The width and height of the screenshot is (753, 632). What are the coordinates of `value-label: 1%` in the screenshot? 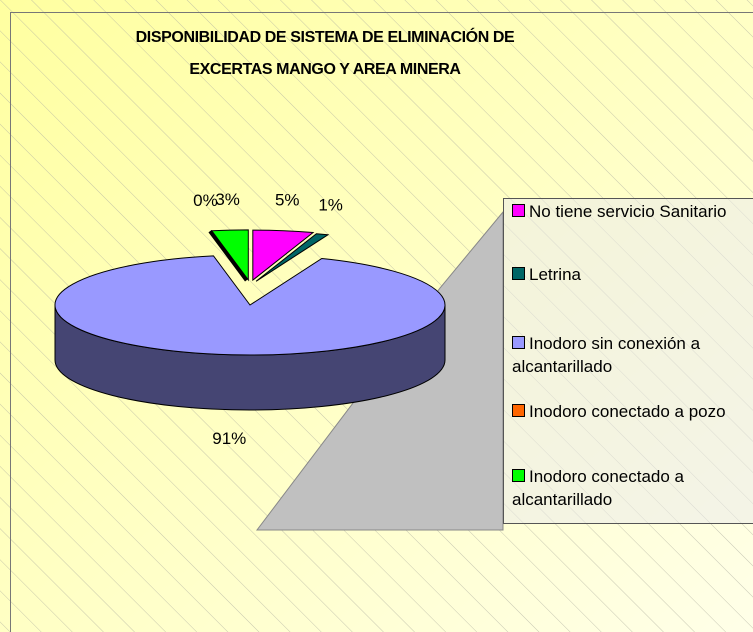 It's located at (330, 205).